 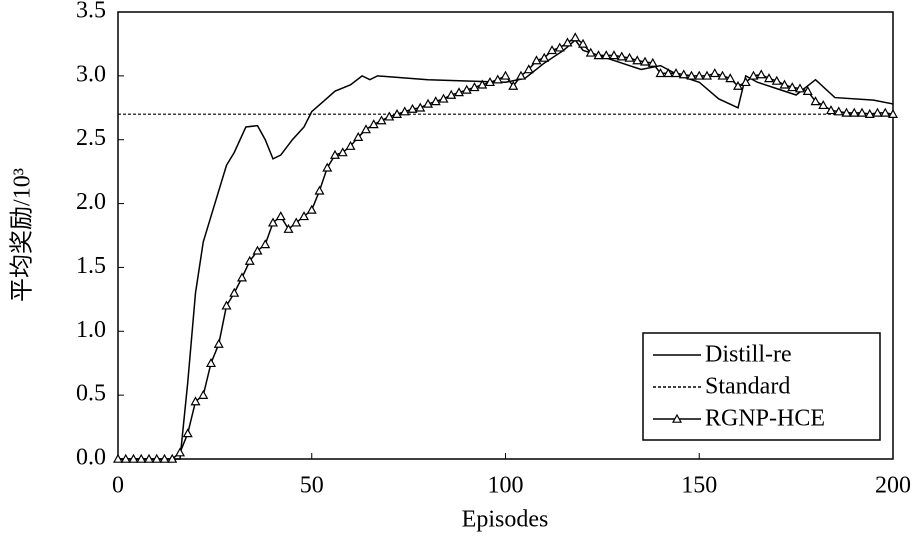 What do you see at coordinates (312, 486) in the screenshot?
I see `x-tick-label: 50` at bounding box center [312, 486].